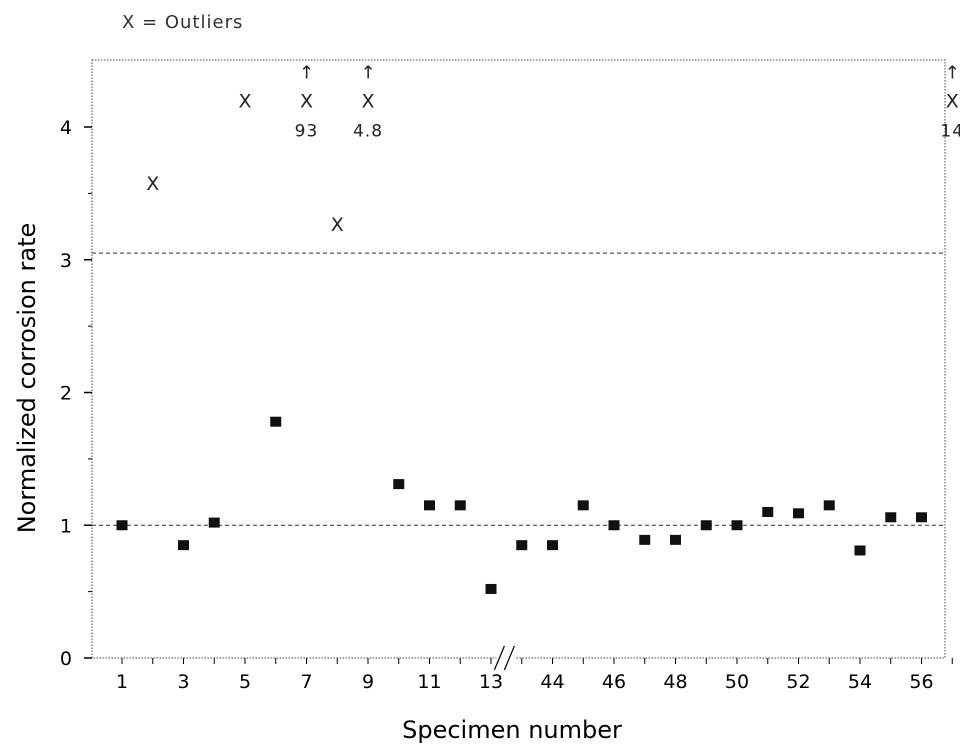 This screenshot has height=749, width=960. Describe the element at coordinates (368, 131) in the screenshot. I see `outlier-value-label: 4.8` at that location.